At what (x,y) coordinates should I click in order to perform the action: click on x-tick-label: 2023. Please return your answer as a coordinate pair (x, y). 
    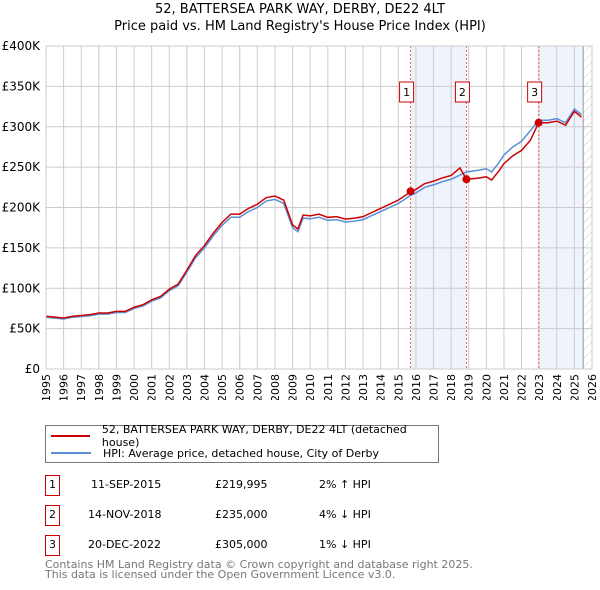
    Looking at the image, I should click on (539, 387).